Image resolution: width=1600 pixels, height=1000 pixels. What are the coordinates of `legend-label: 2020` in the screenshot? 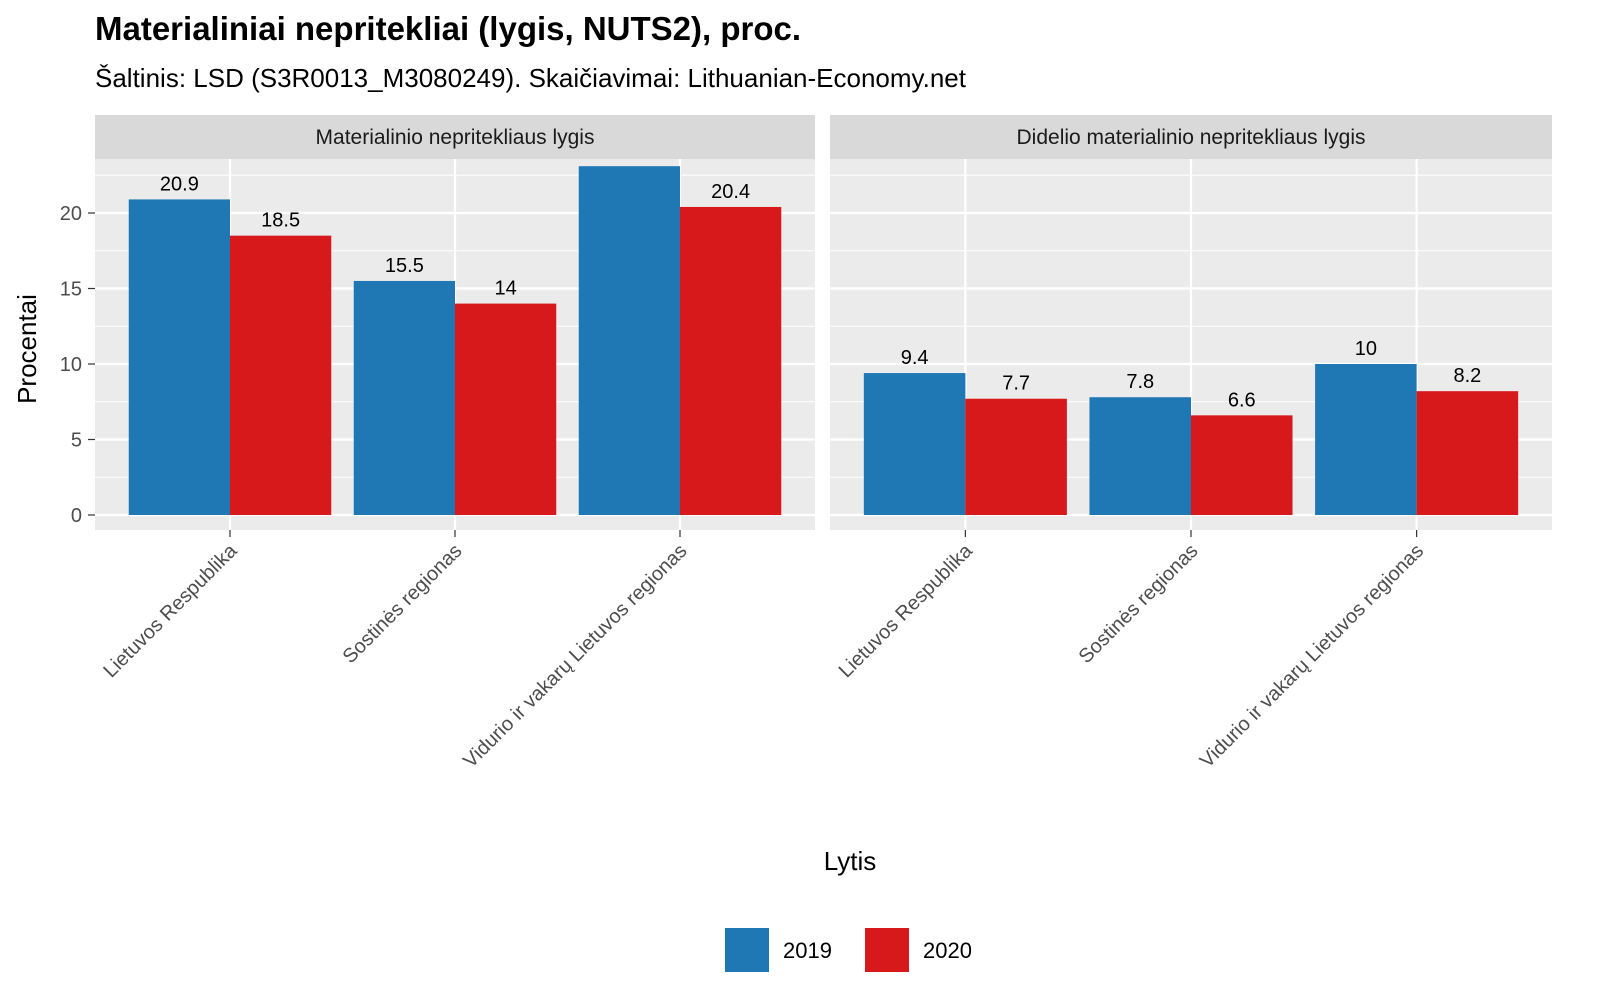 It's located at (947, 950).